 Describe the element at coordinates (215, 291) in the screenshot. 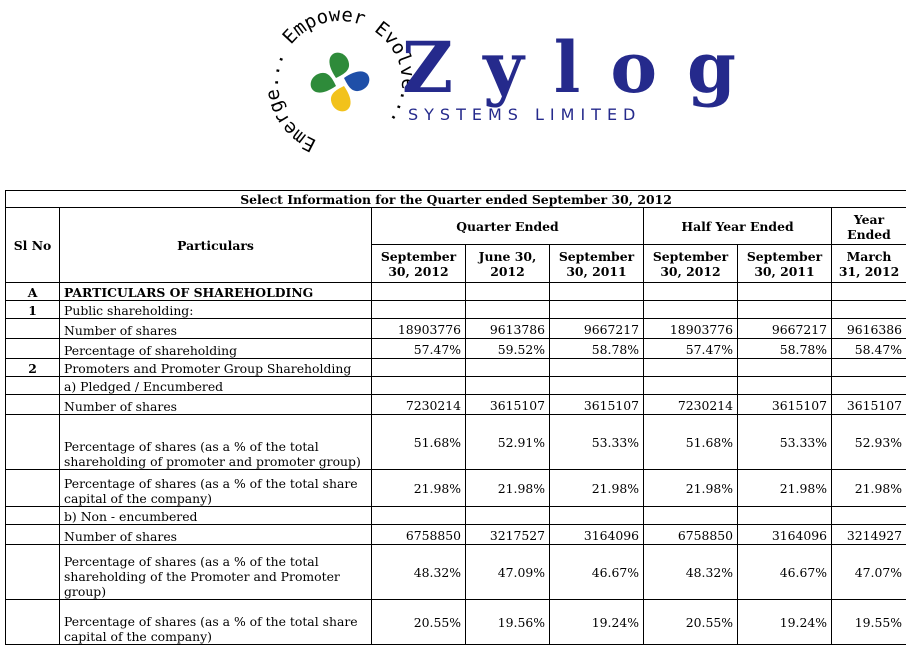

I see `row-particulars: PARTICULARS OF SHAREHOLDING` at that location.